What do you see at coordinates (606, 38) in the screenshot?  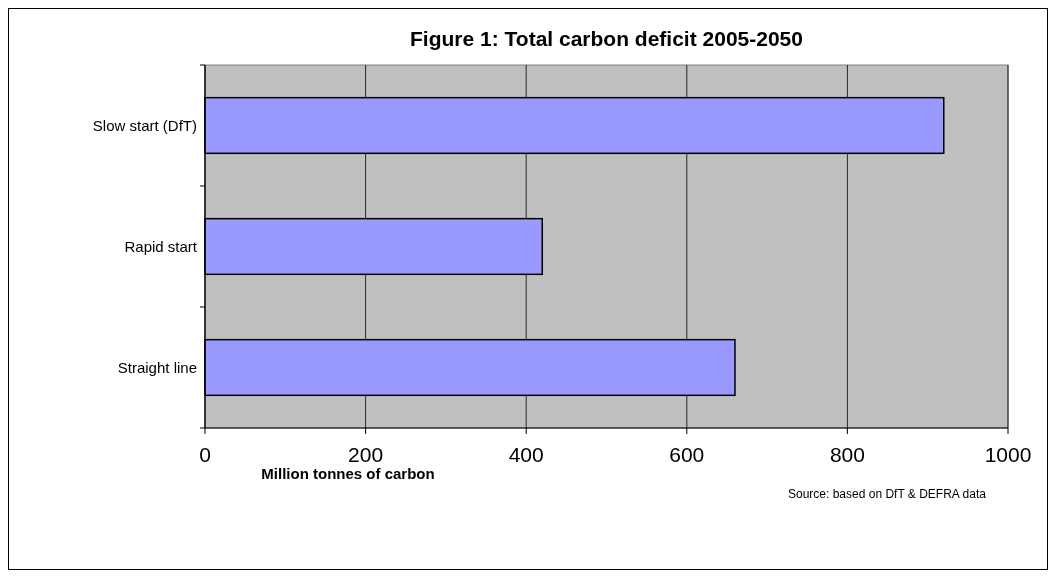 I see `chart-title: Figure 1: Total carbon deficit 2005-2050` at bounding box center [606, 38].